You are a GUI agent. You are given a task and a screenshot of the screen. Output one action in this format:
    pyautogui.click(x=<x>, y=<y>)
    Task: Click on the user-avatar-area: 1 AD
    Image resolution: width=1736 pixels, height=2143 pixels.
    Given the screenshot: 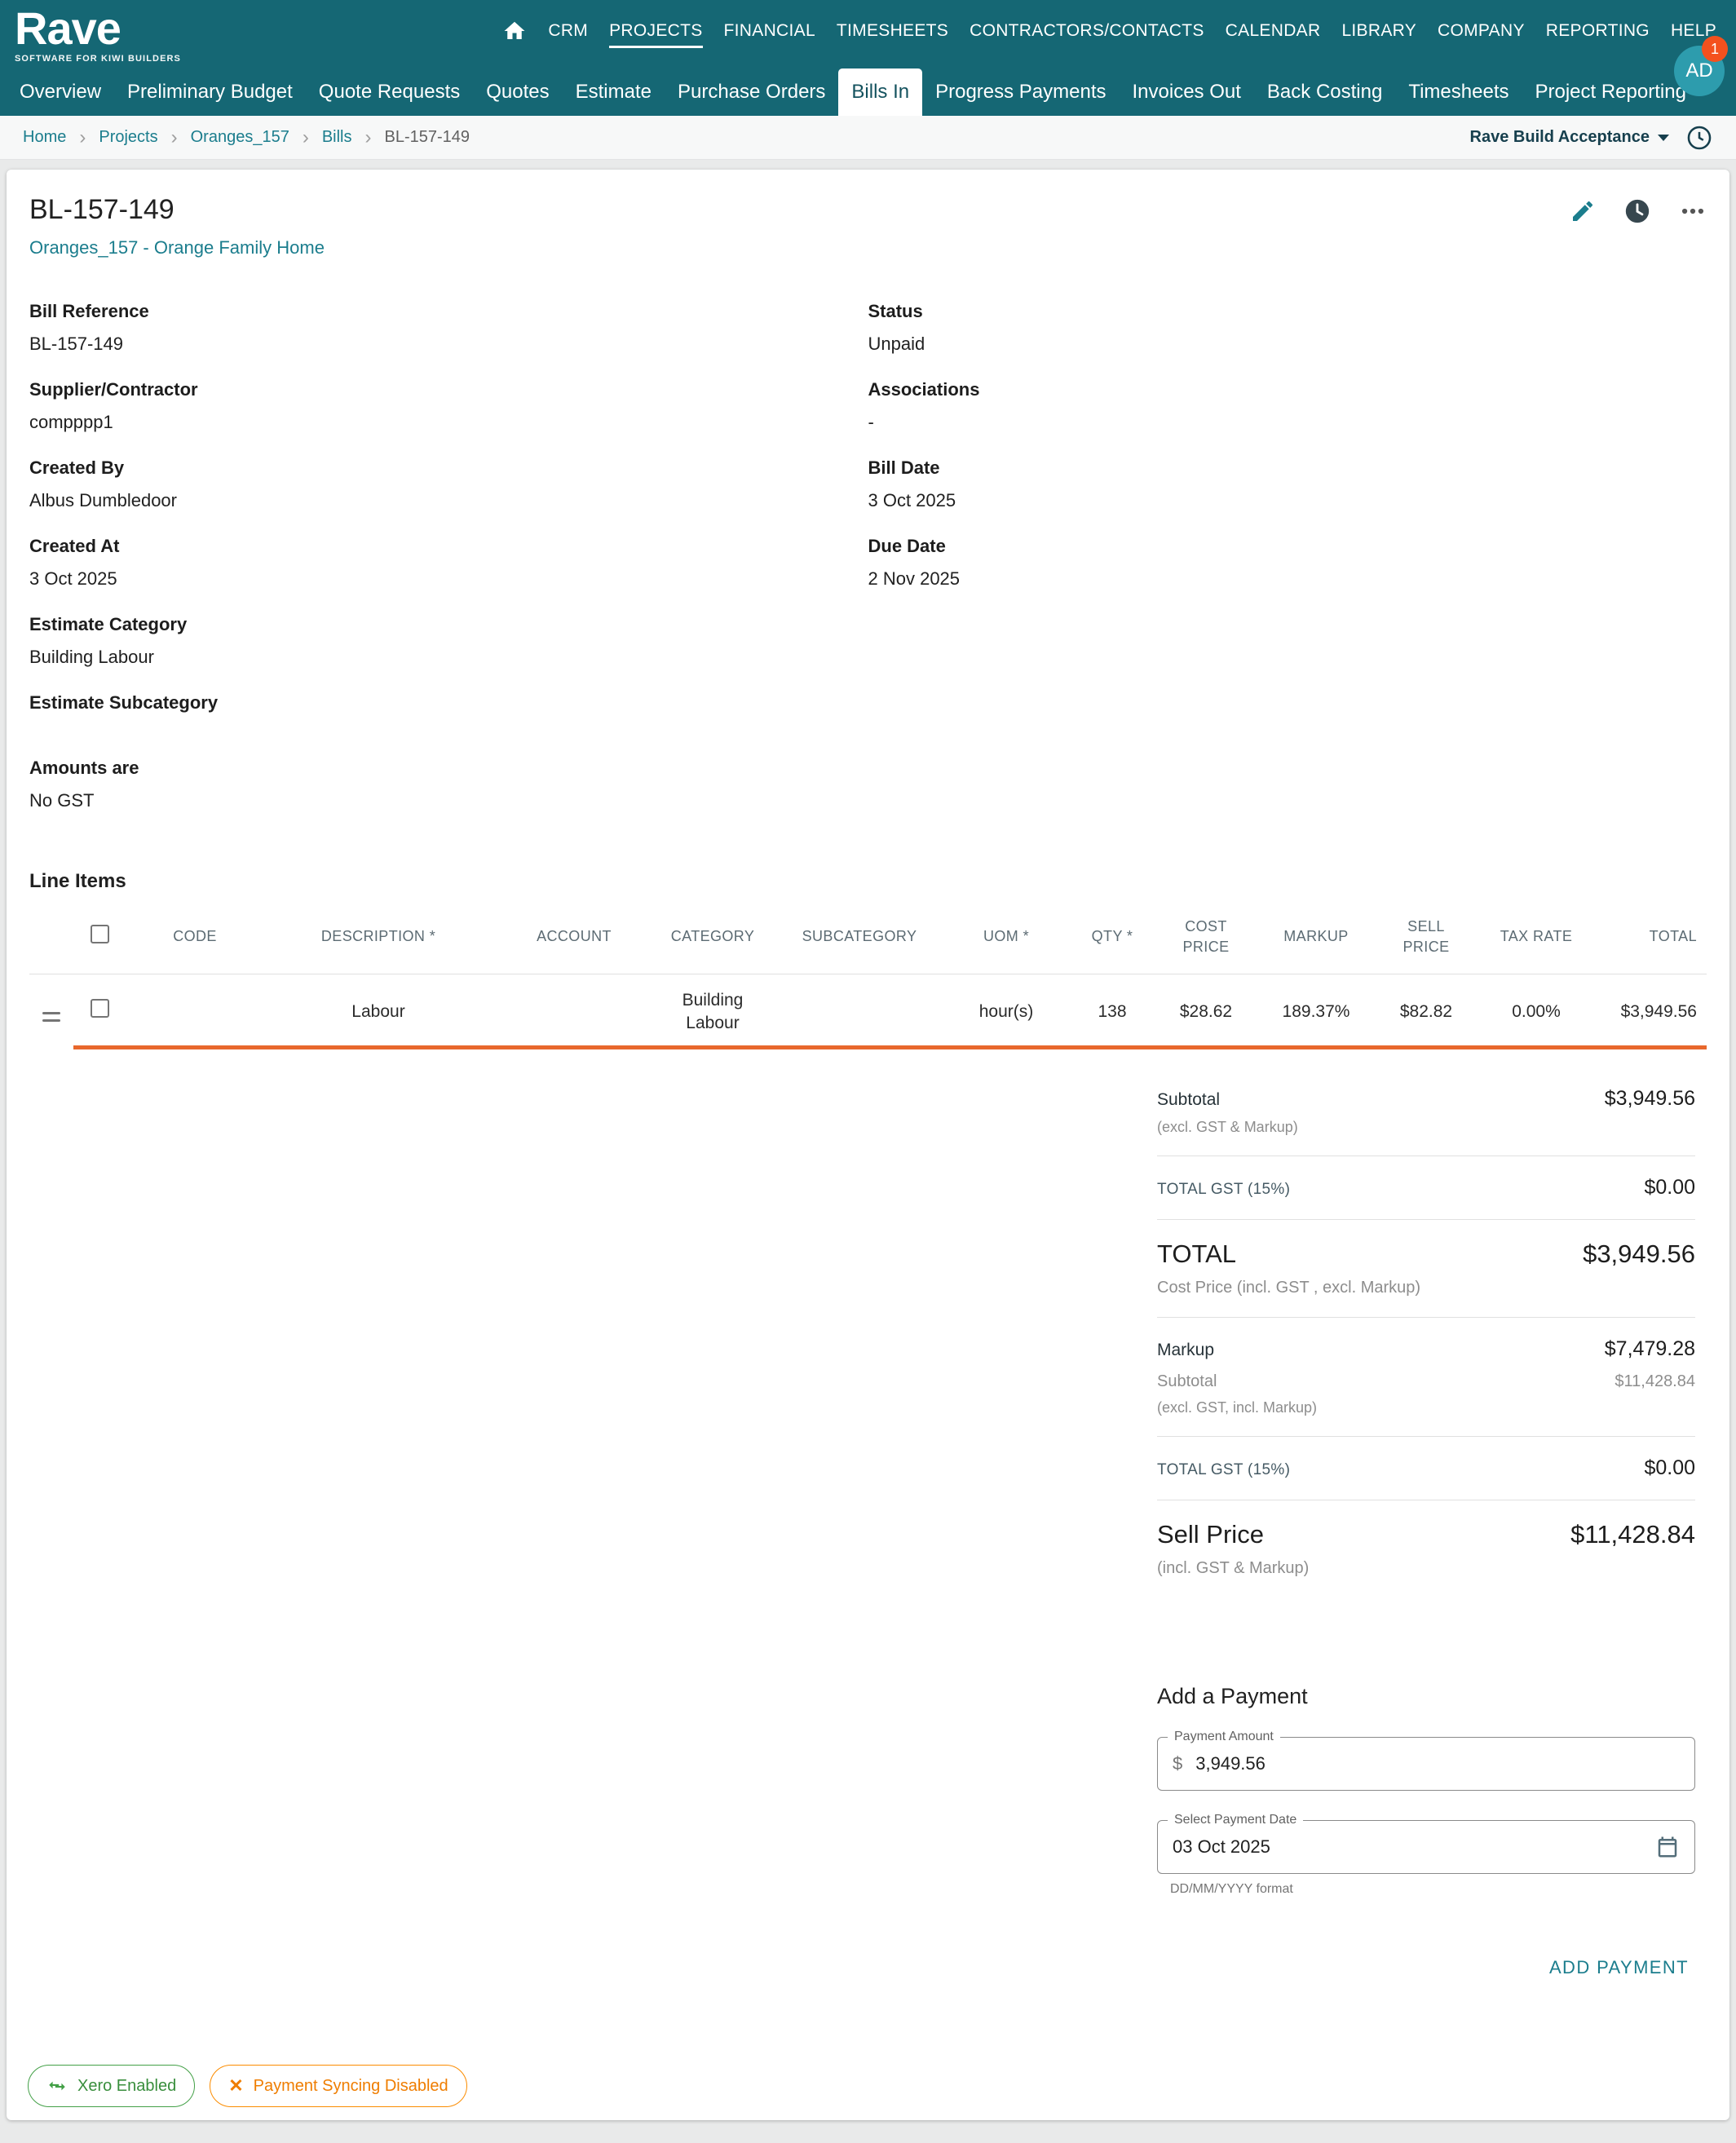 What is the action you would take?
    pyautogui.click(x=1701, y=66)
    